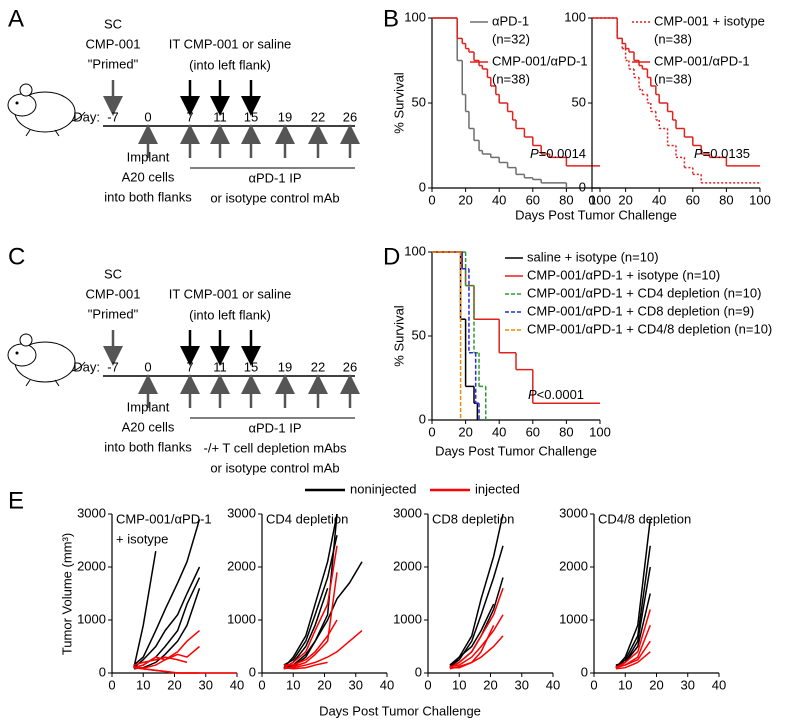 The width and height of the screenshot is (800, 724). Describe the element at coordinates (644, 292) in the screenshot. I see `legend-label: CMP-001/αPD-1 + CD4 depletion (n=10)` at that location.